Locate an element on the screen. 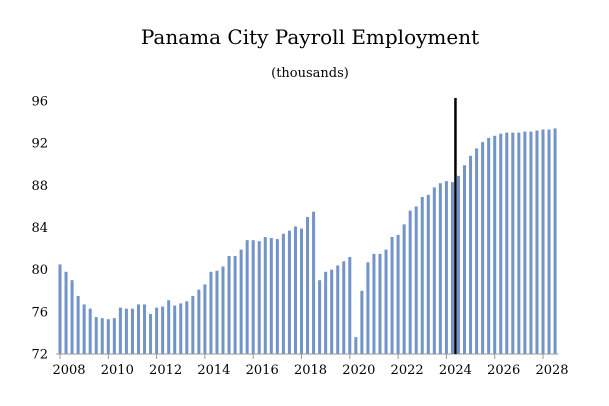 The image size is (609, 406). bar-2014-q3 is located at coordinates (217, 312).